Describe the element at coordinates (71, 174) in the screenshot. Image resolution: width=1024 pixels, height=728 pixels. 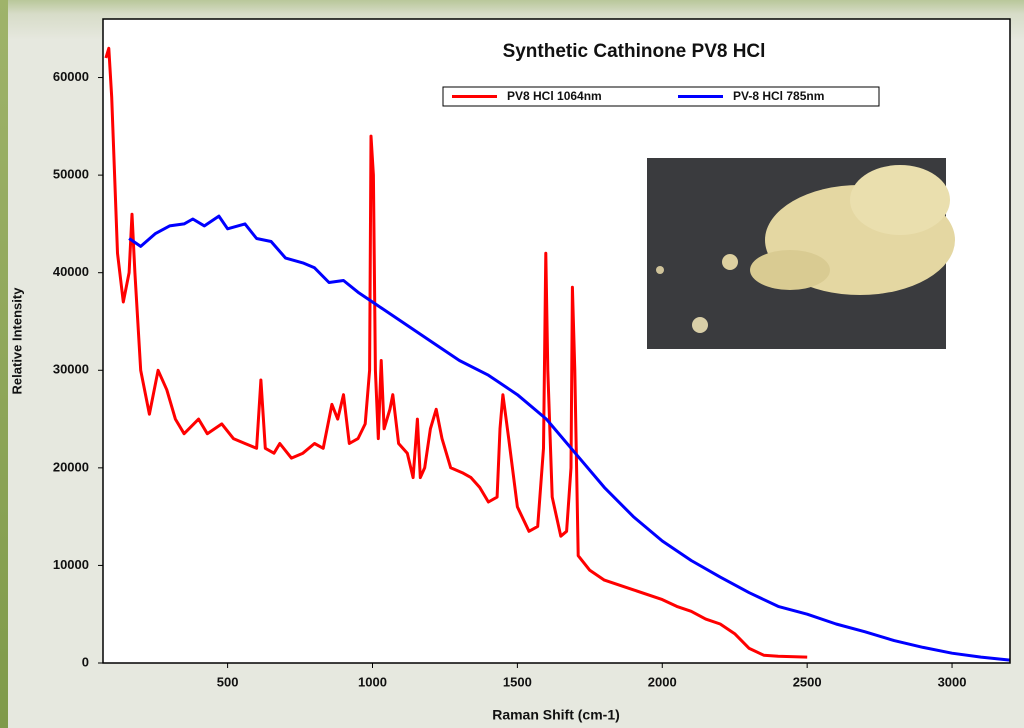
I see `y-tick-label: 50000` at that location.